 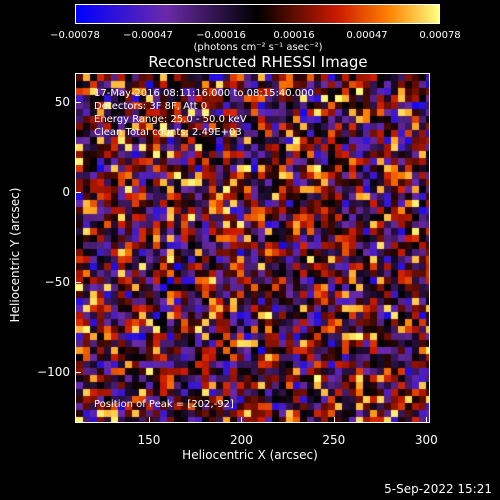 I want to click on colorbar-tick-label: −0.00078, so click(x=75, y=35).